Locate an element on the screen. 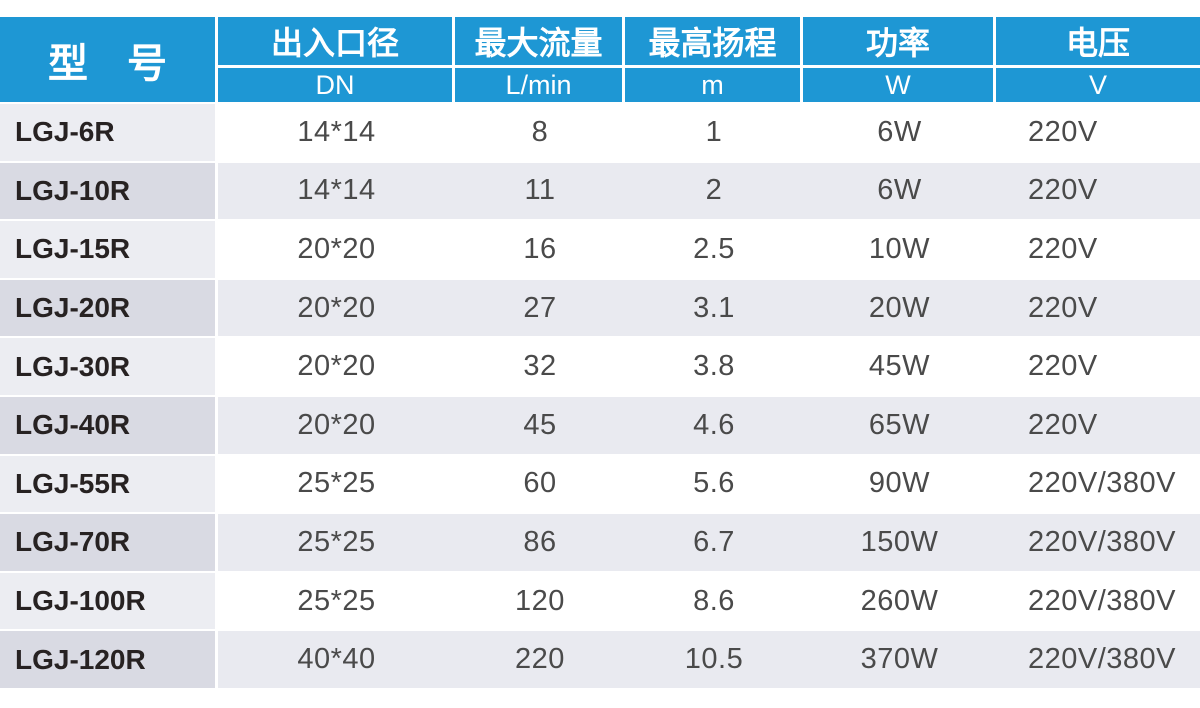 The image size is (1200, 708). value-cell-flow: 8 is located at coordinates (540, 131).